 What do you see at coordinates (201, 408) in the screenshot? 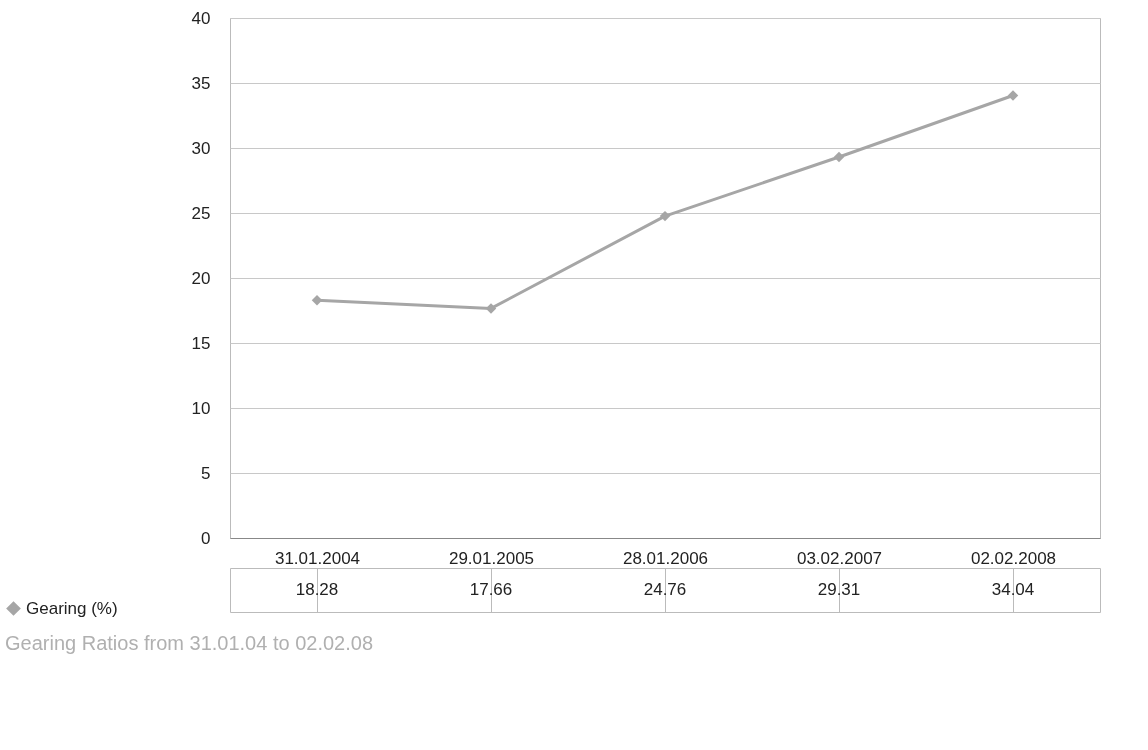
I see `y-tick-label: 10` at bounding box center [201, 408].